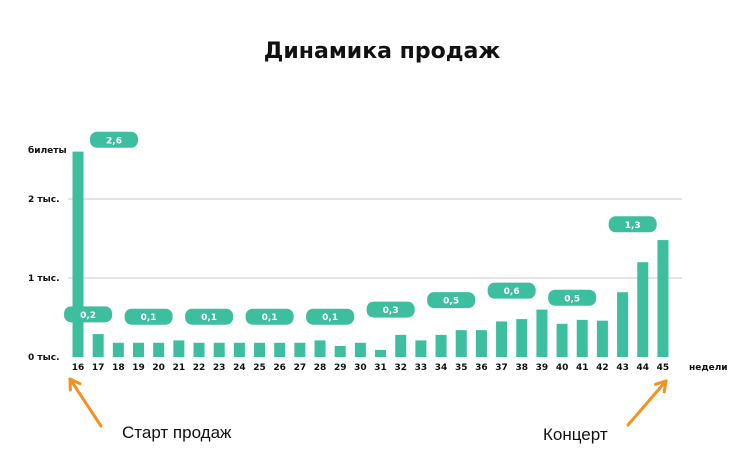 The width and height of the screenshot is (744, 468). What do you see at coordinates (340, 368) in the screenshot?
I see `x-tick-label: 29` at bounding box center [340, 368].